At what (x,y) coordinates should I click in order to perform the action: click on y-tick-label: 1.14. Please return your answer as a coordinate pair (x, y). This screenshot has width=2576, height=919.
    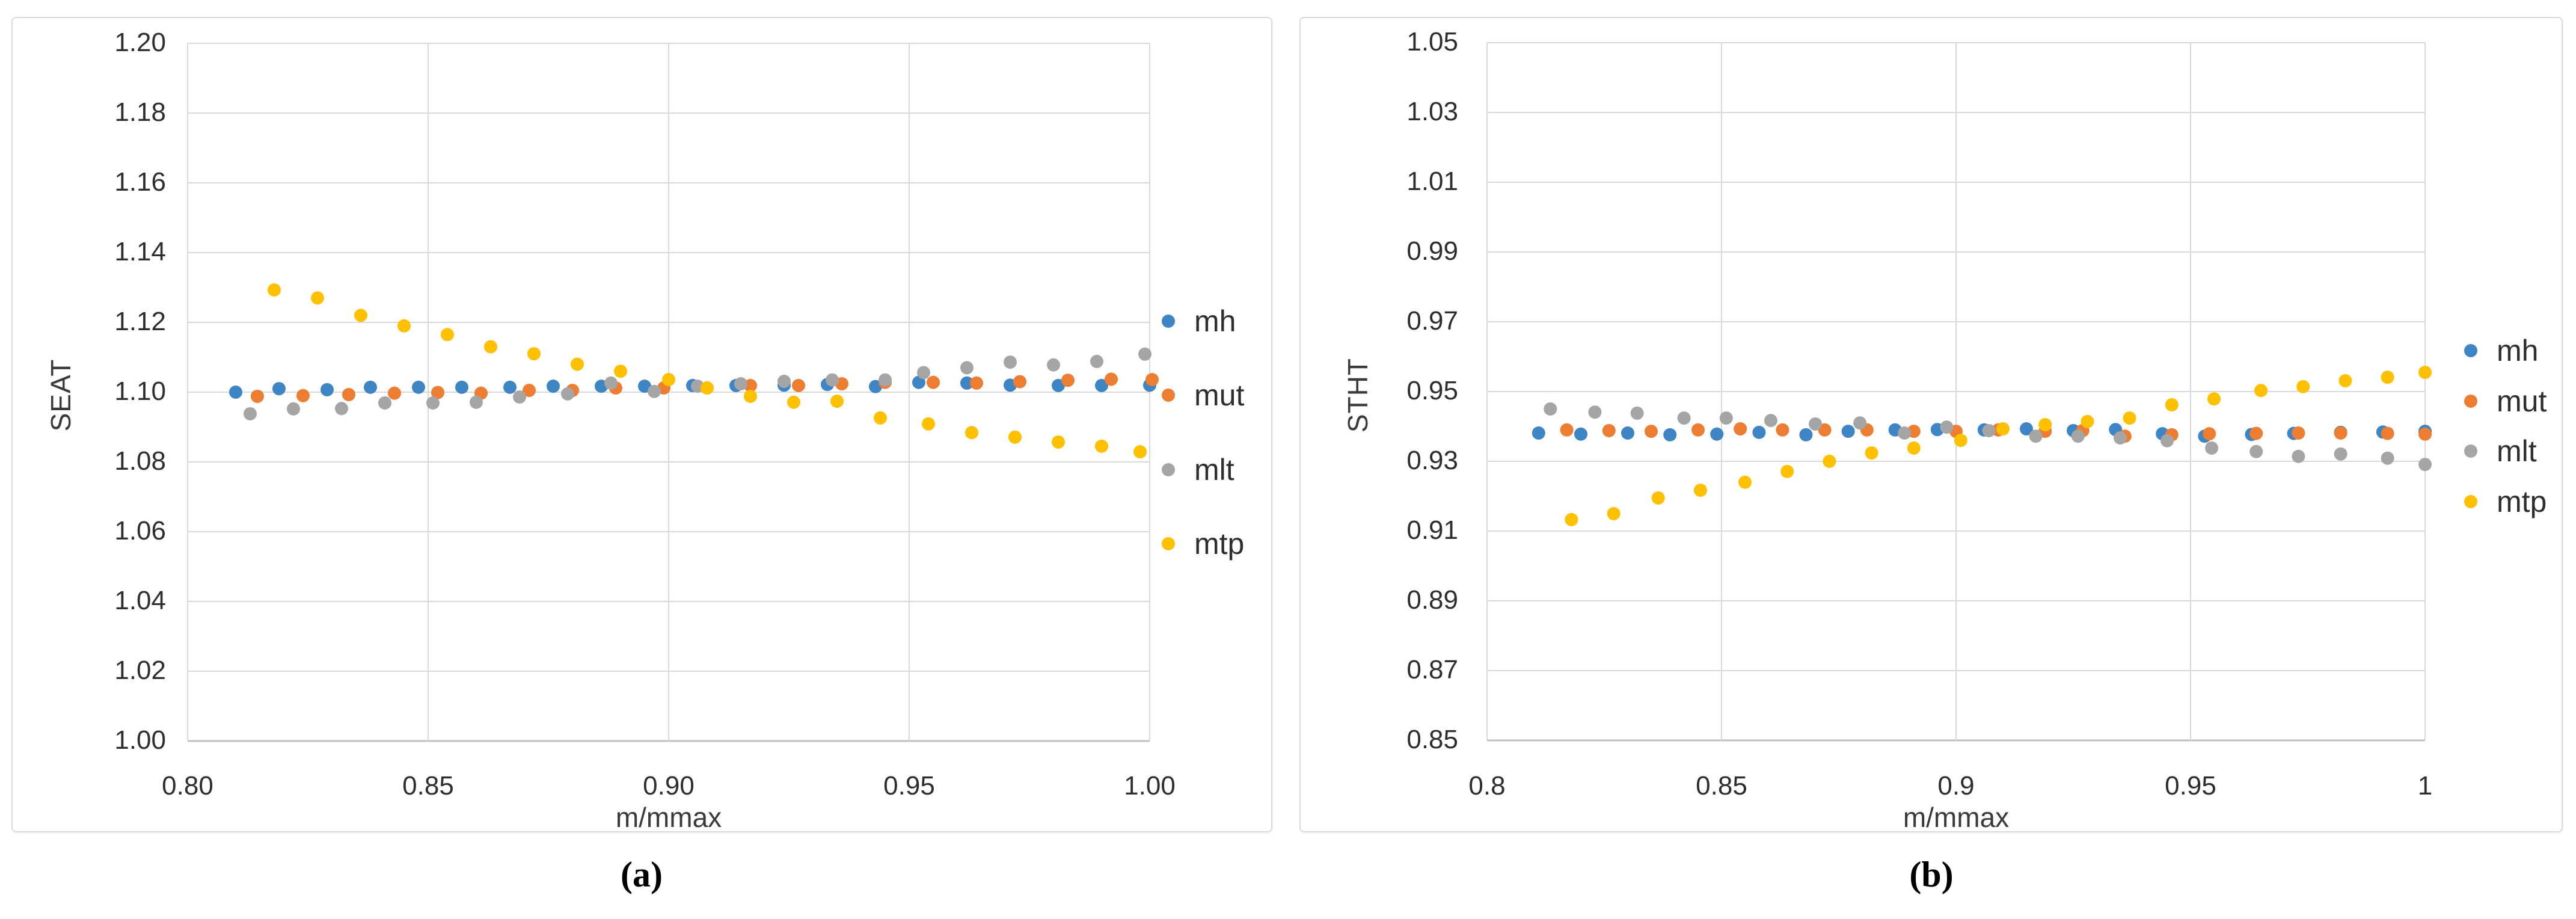
    Looking at the image, I should click on (140, 252).